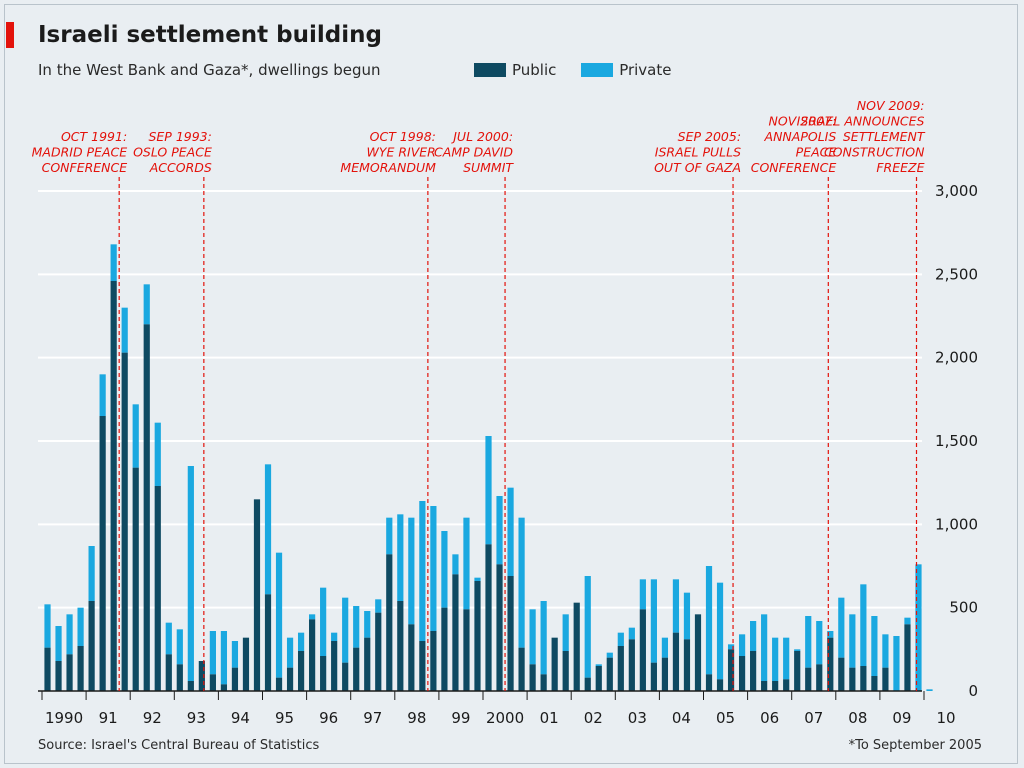 This screenshot has width=1024, height=768. I want to click on y-tick-label: 2,000, so click(956, 358).